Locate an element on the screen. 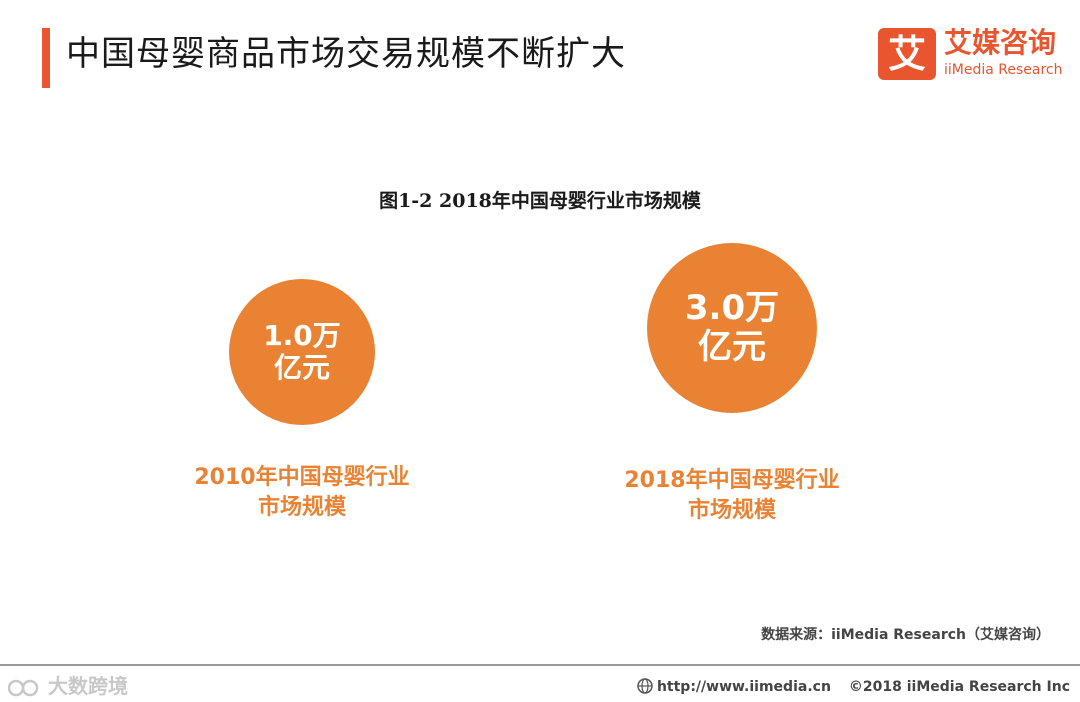 The height and width of the screenshot is (702, 1080). brand-mark: 艾 is located at coordinates (907, 54).